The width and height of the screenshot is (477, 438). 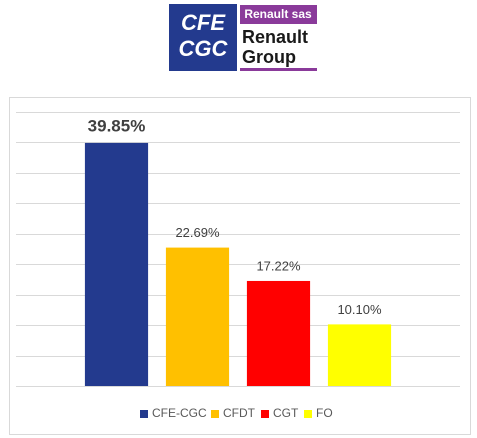 What do you see at coordinates (117, 125) in the screenshot?
I see `value-label: 39.85%` at bounding box center [117, 125].